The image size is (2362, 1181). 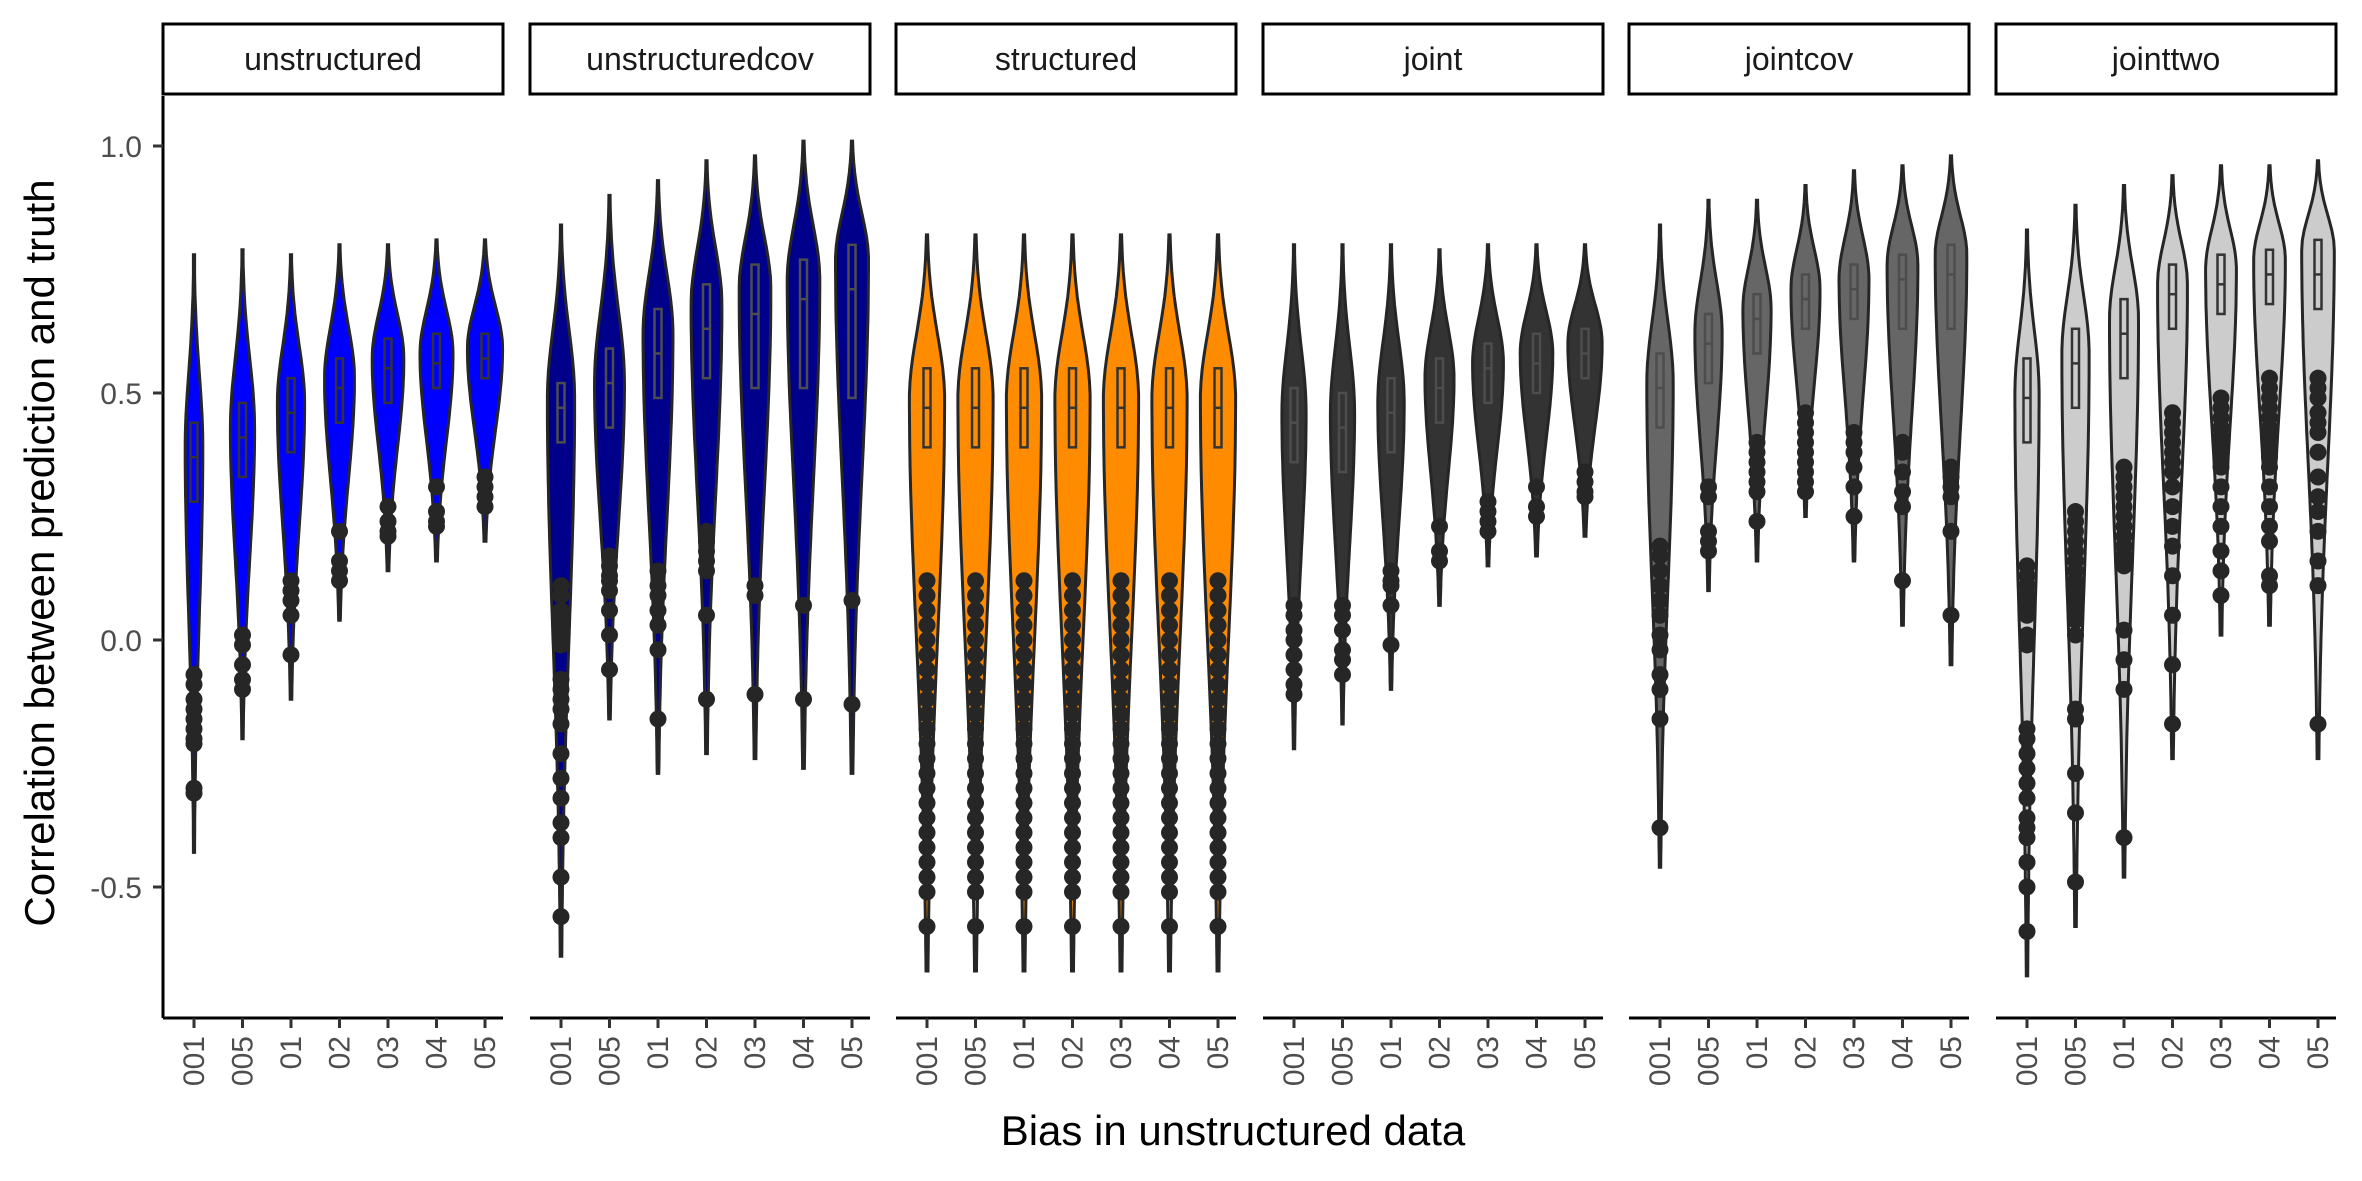 What do you see at coordinates (1233, 1130) in the screenshot?
I see `x-axis-title: Bias in unstructured data` at bounding box center [1233, 1130].